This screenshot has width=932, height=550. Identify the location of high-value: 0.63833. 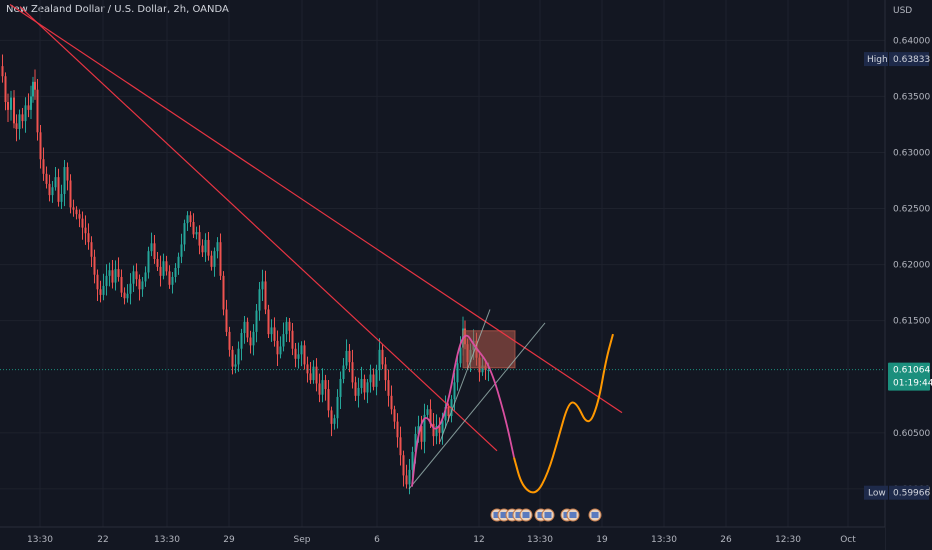
(911, 60).